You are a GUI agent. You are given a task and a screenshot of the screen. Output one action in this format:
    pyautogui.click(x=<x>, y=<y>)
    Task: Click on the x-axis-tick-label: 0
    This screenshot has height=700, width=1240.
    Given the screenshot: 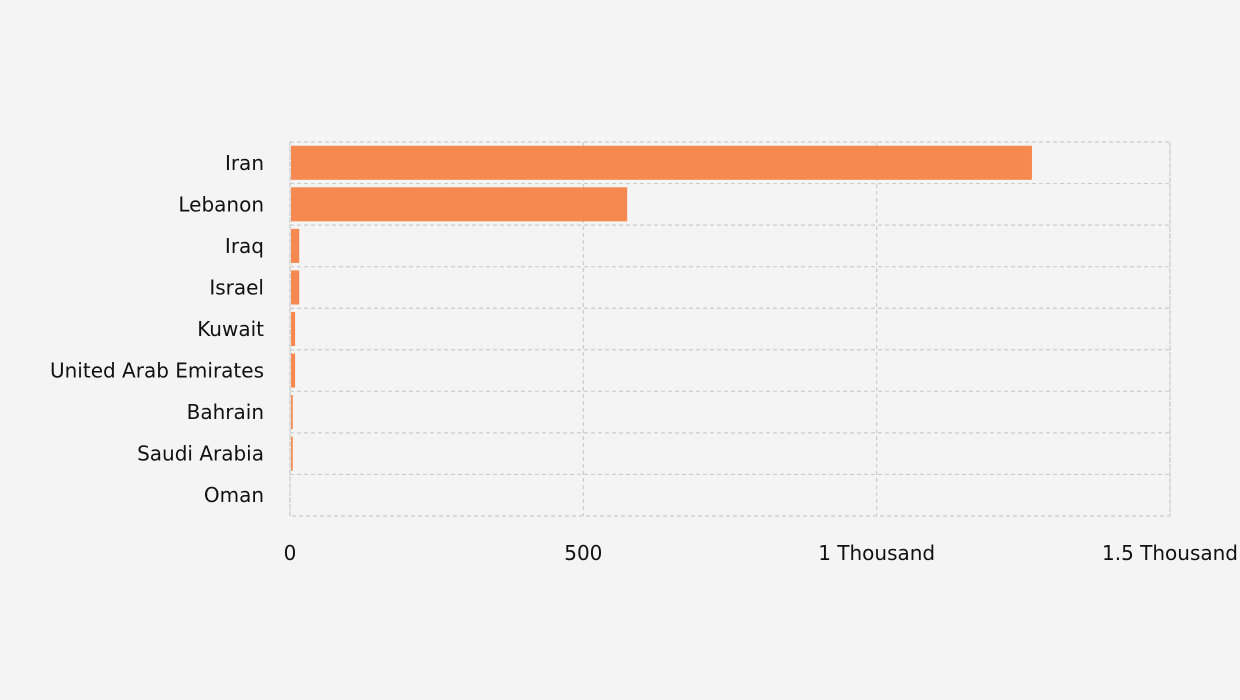 What is the action you would take?
    pyautogui.click(x=290, y=553)
    